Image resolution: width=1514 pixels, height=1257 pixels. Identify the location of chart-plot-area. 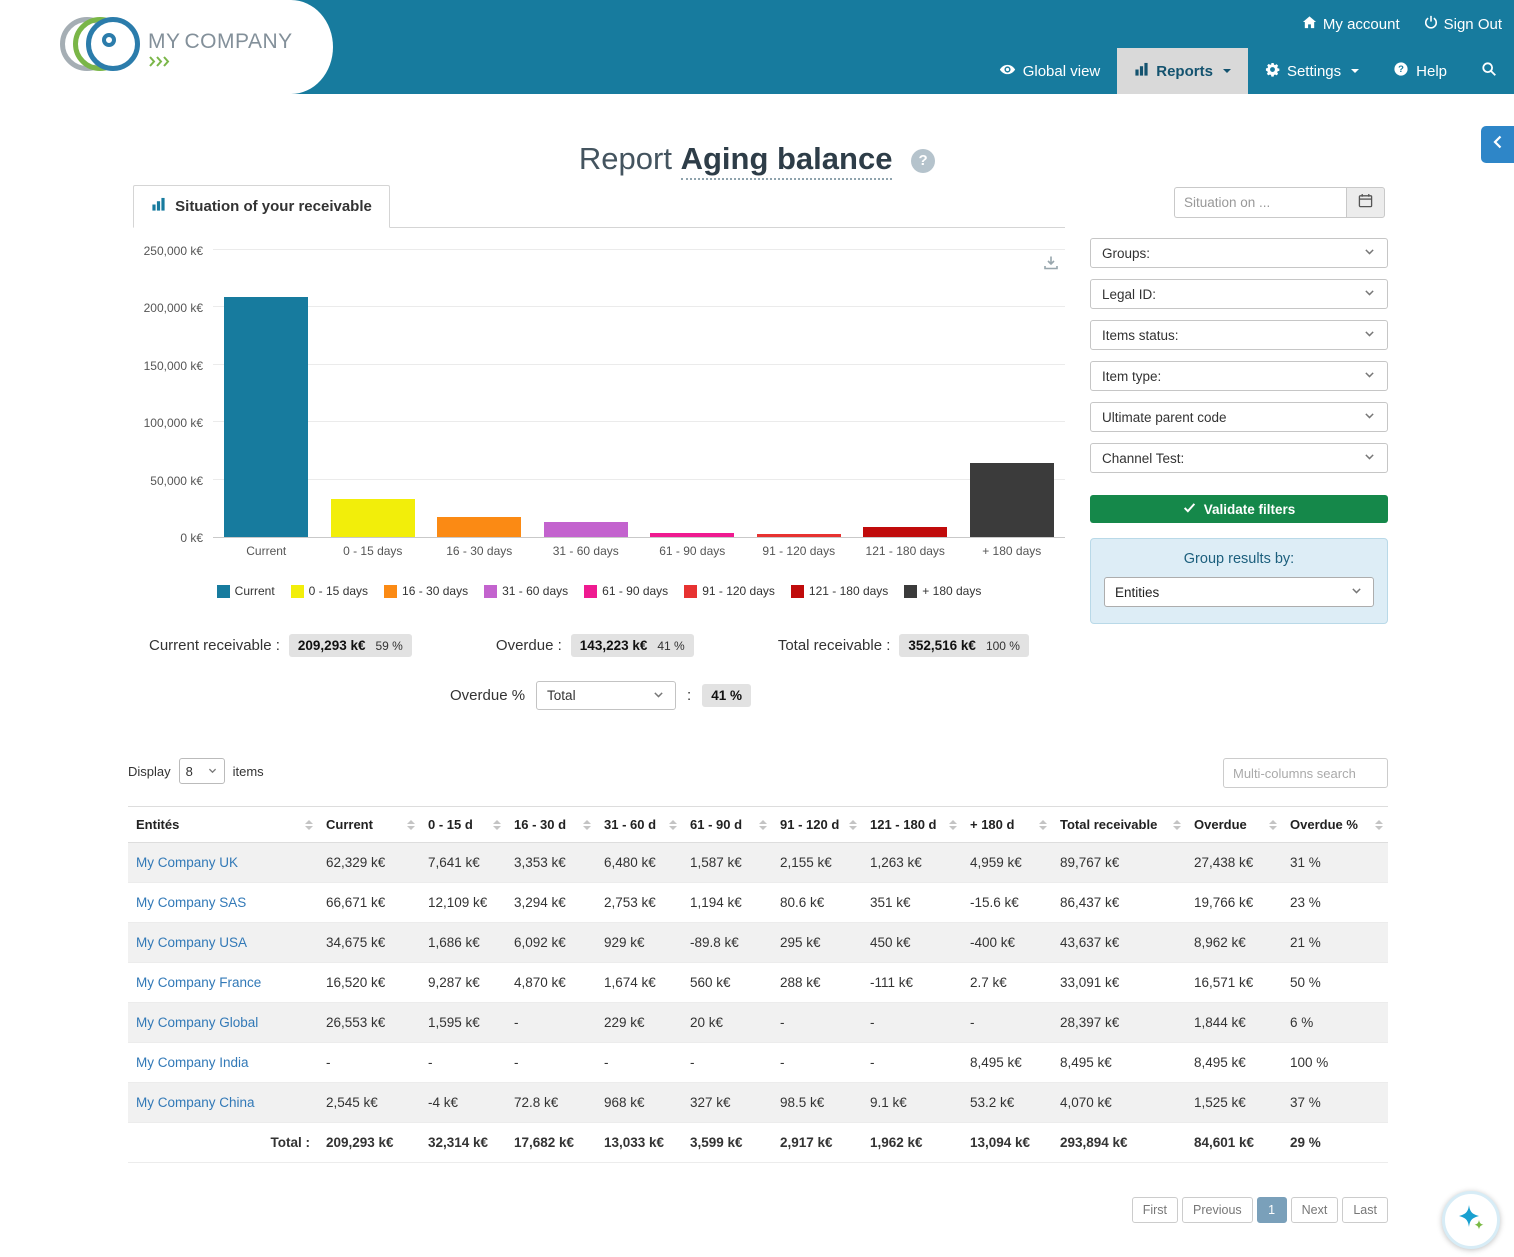
(639, 393).